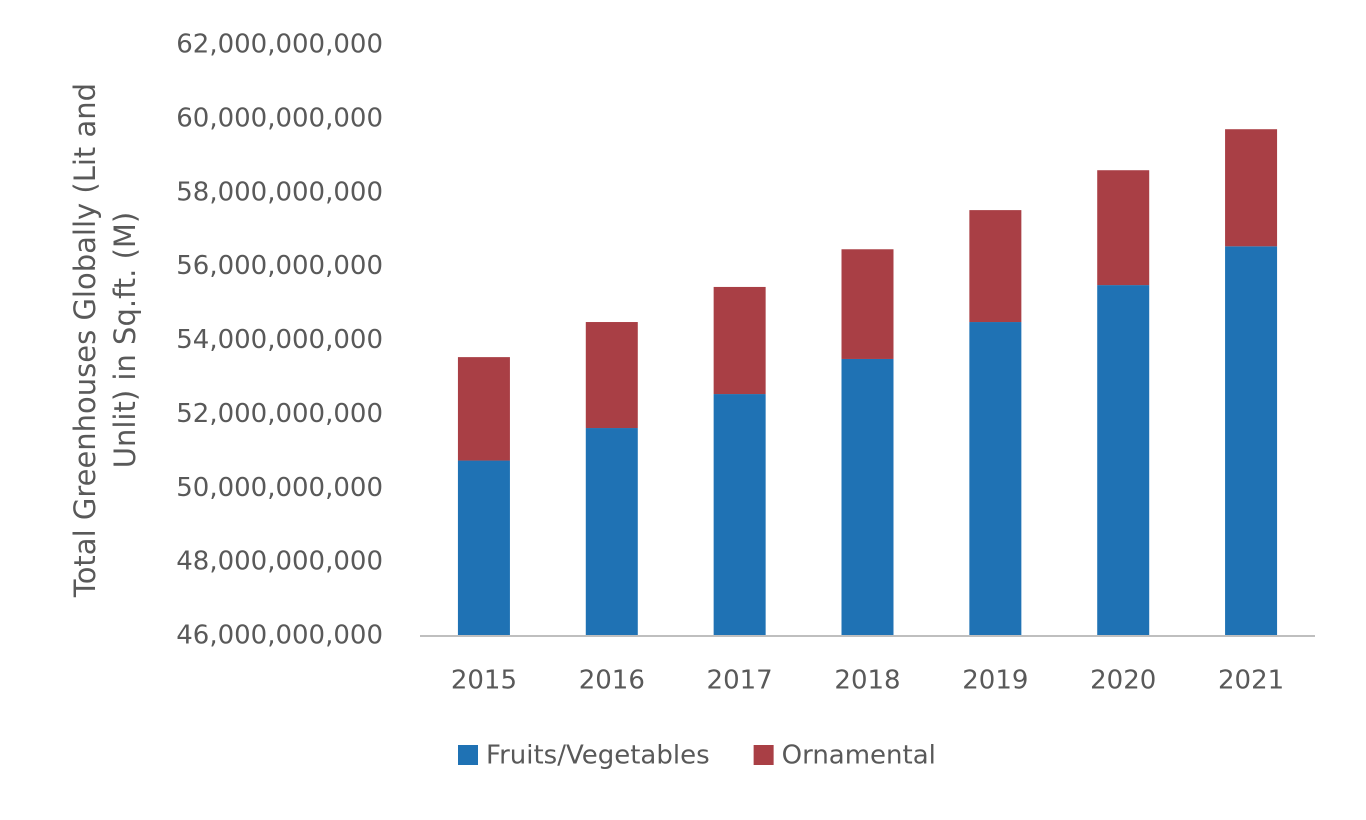 The image size is (1366, 820). What do you see at coordinates (598, 756) in the screenshot?
I see `legend-label: Fruits/Vegetables` at bounding box center [598, 756].